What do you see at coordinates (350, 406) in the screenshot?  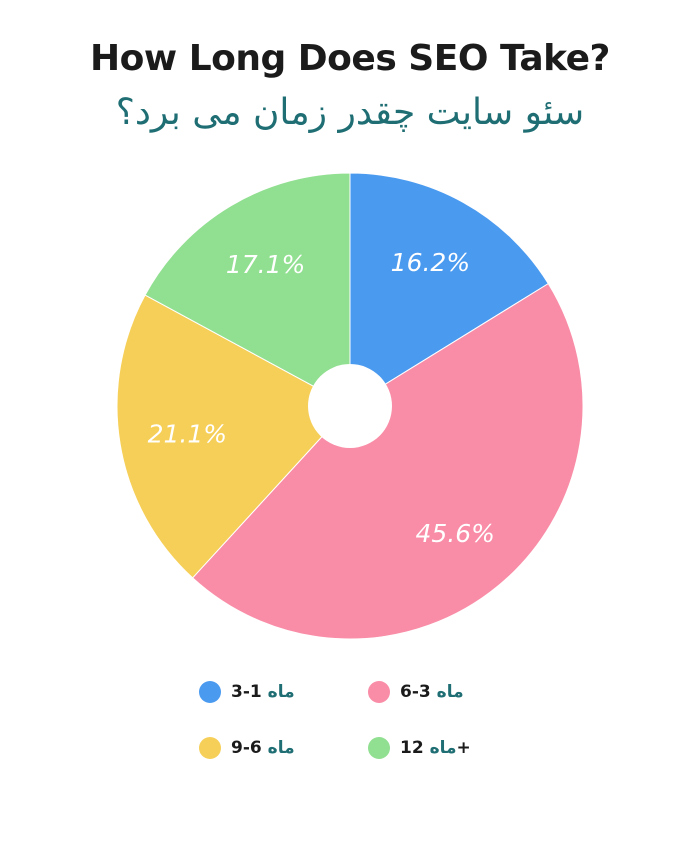 I see `donut-hole` at bounding box center [350, 406].